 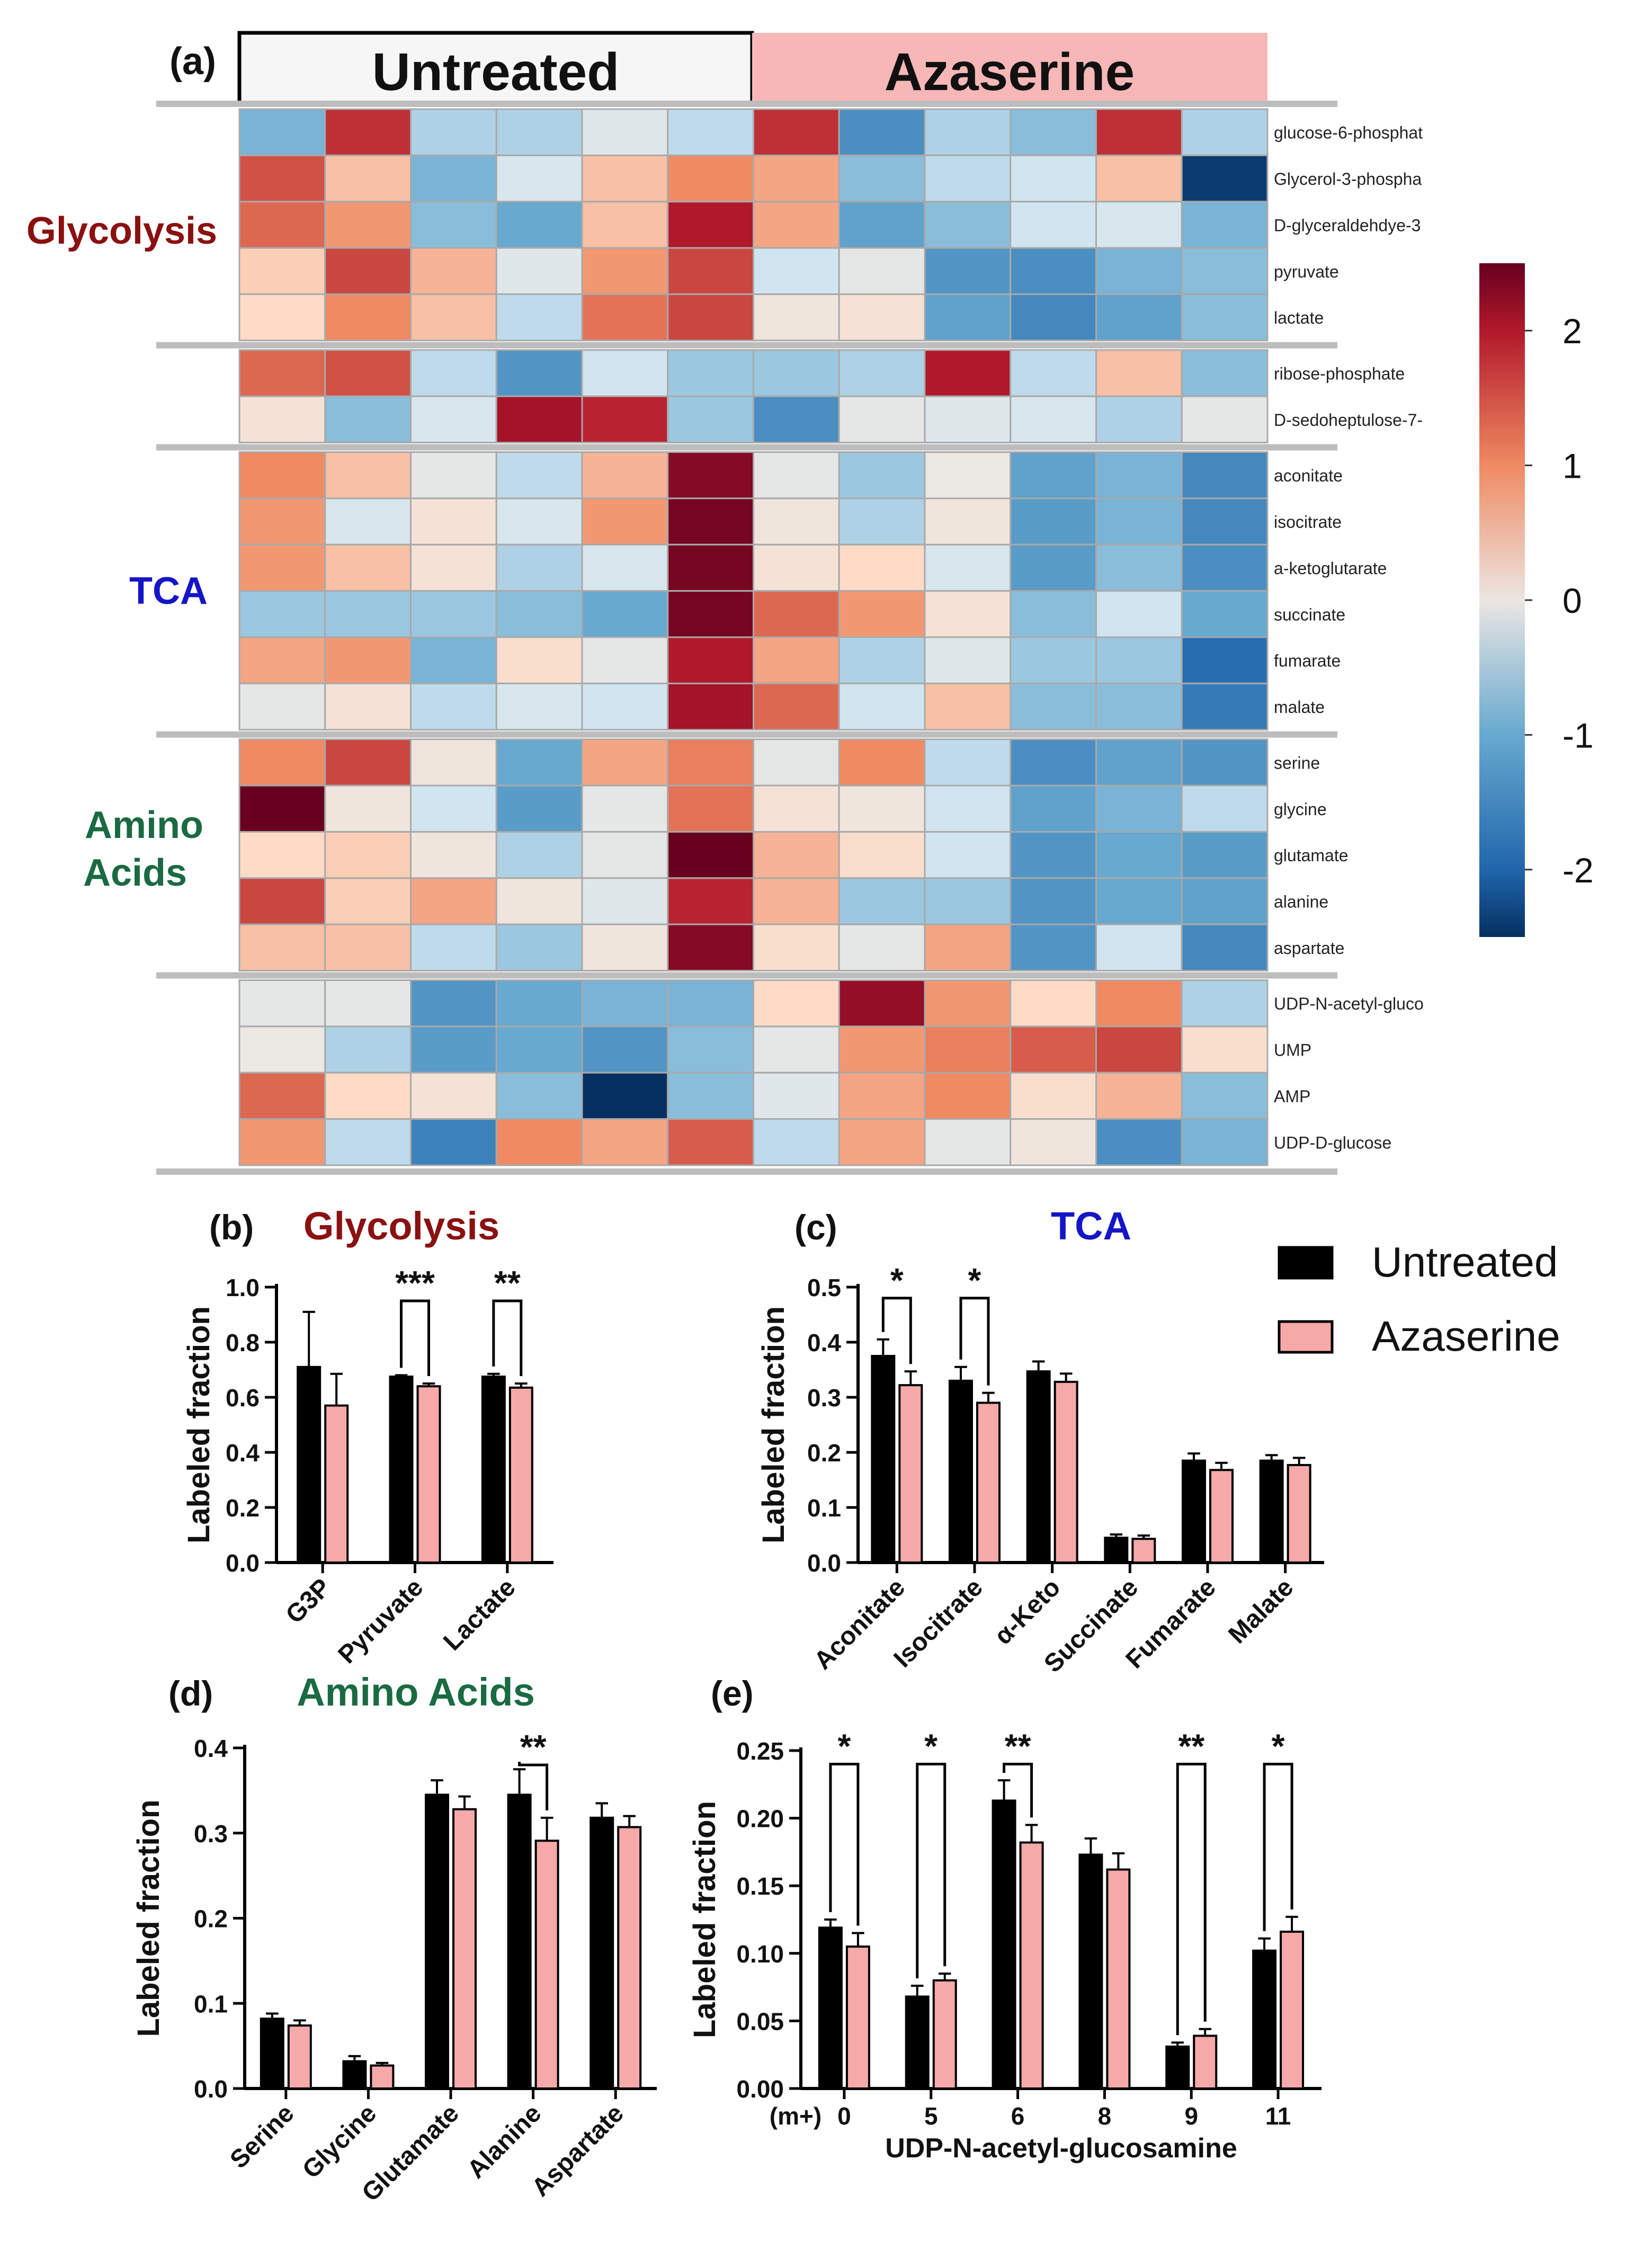 What do you see at coordinates (1292, 1096) in the screenshot?
I see `heatmap-row-label: AMP` at bounding box center [1292, 1096].